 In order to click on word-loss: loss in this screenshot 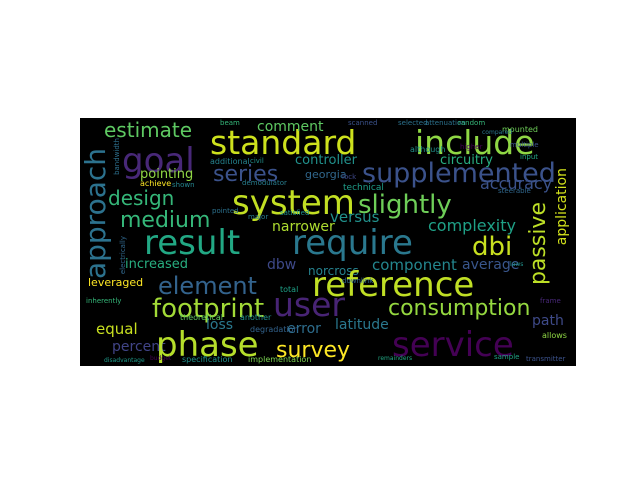, I will do `click(220, 325)`.